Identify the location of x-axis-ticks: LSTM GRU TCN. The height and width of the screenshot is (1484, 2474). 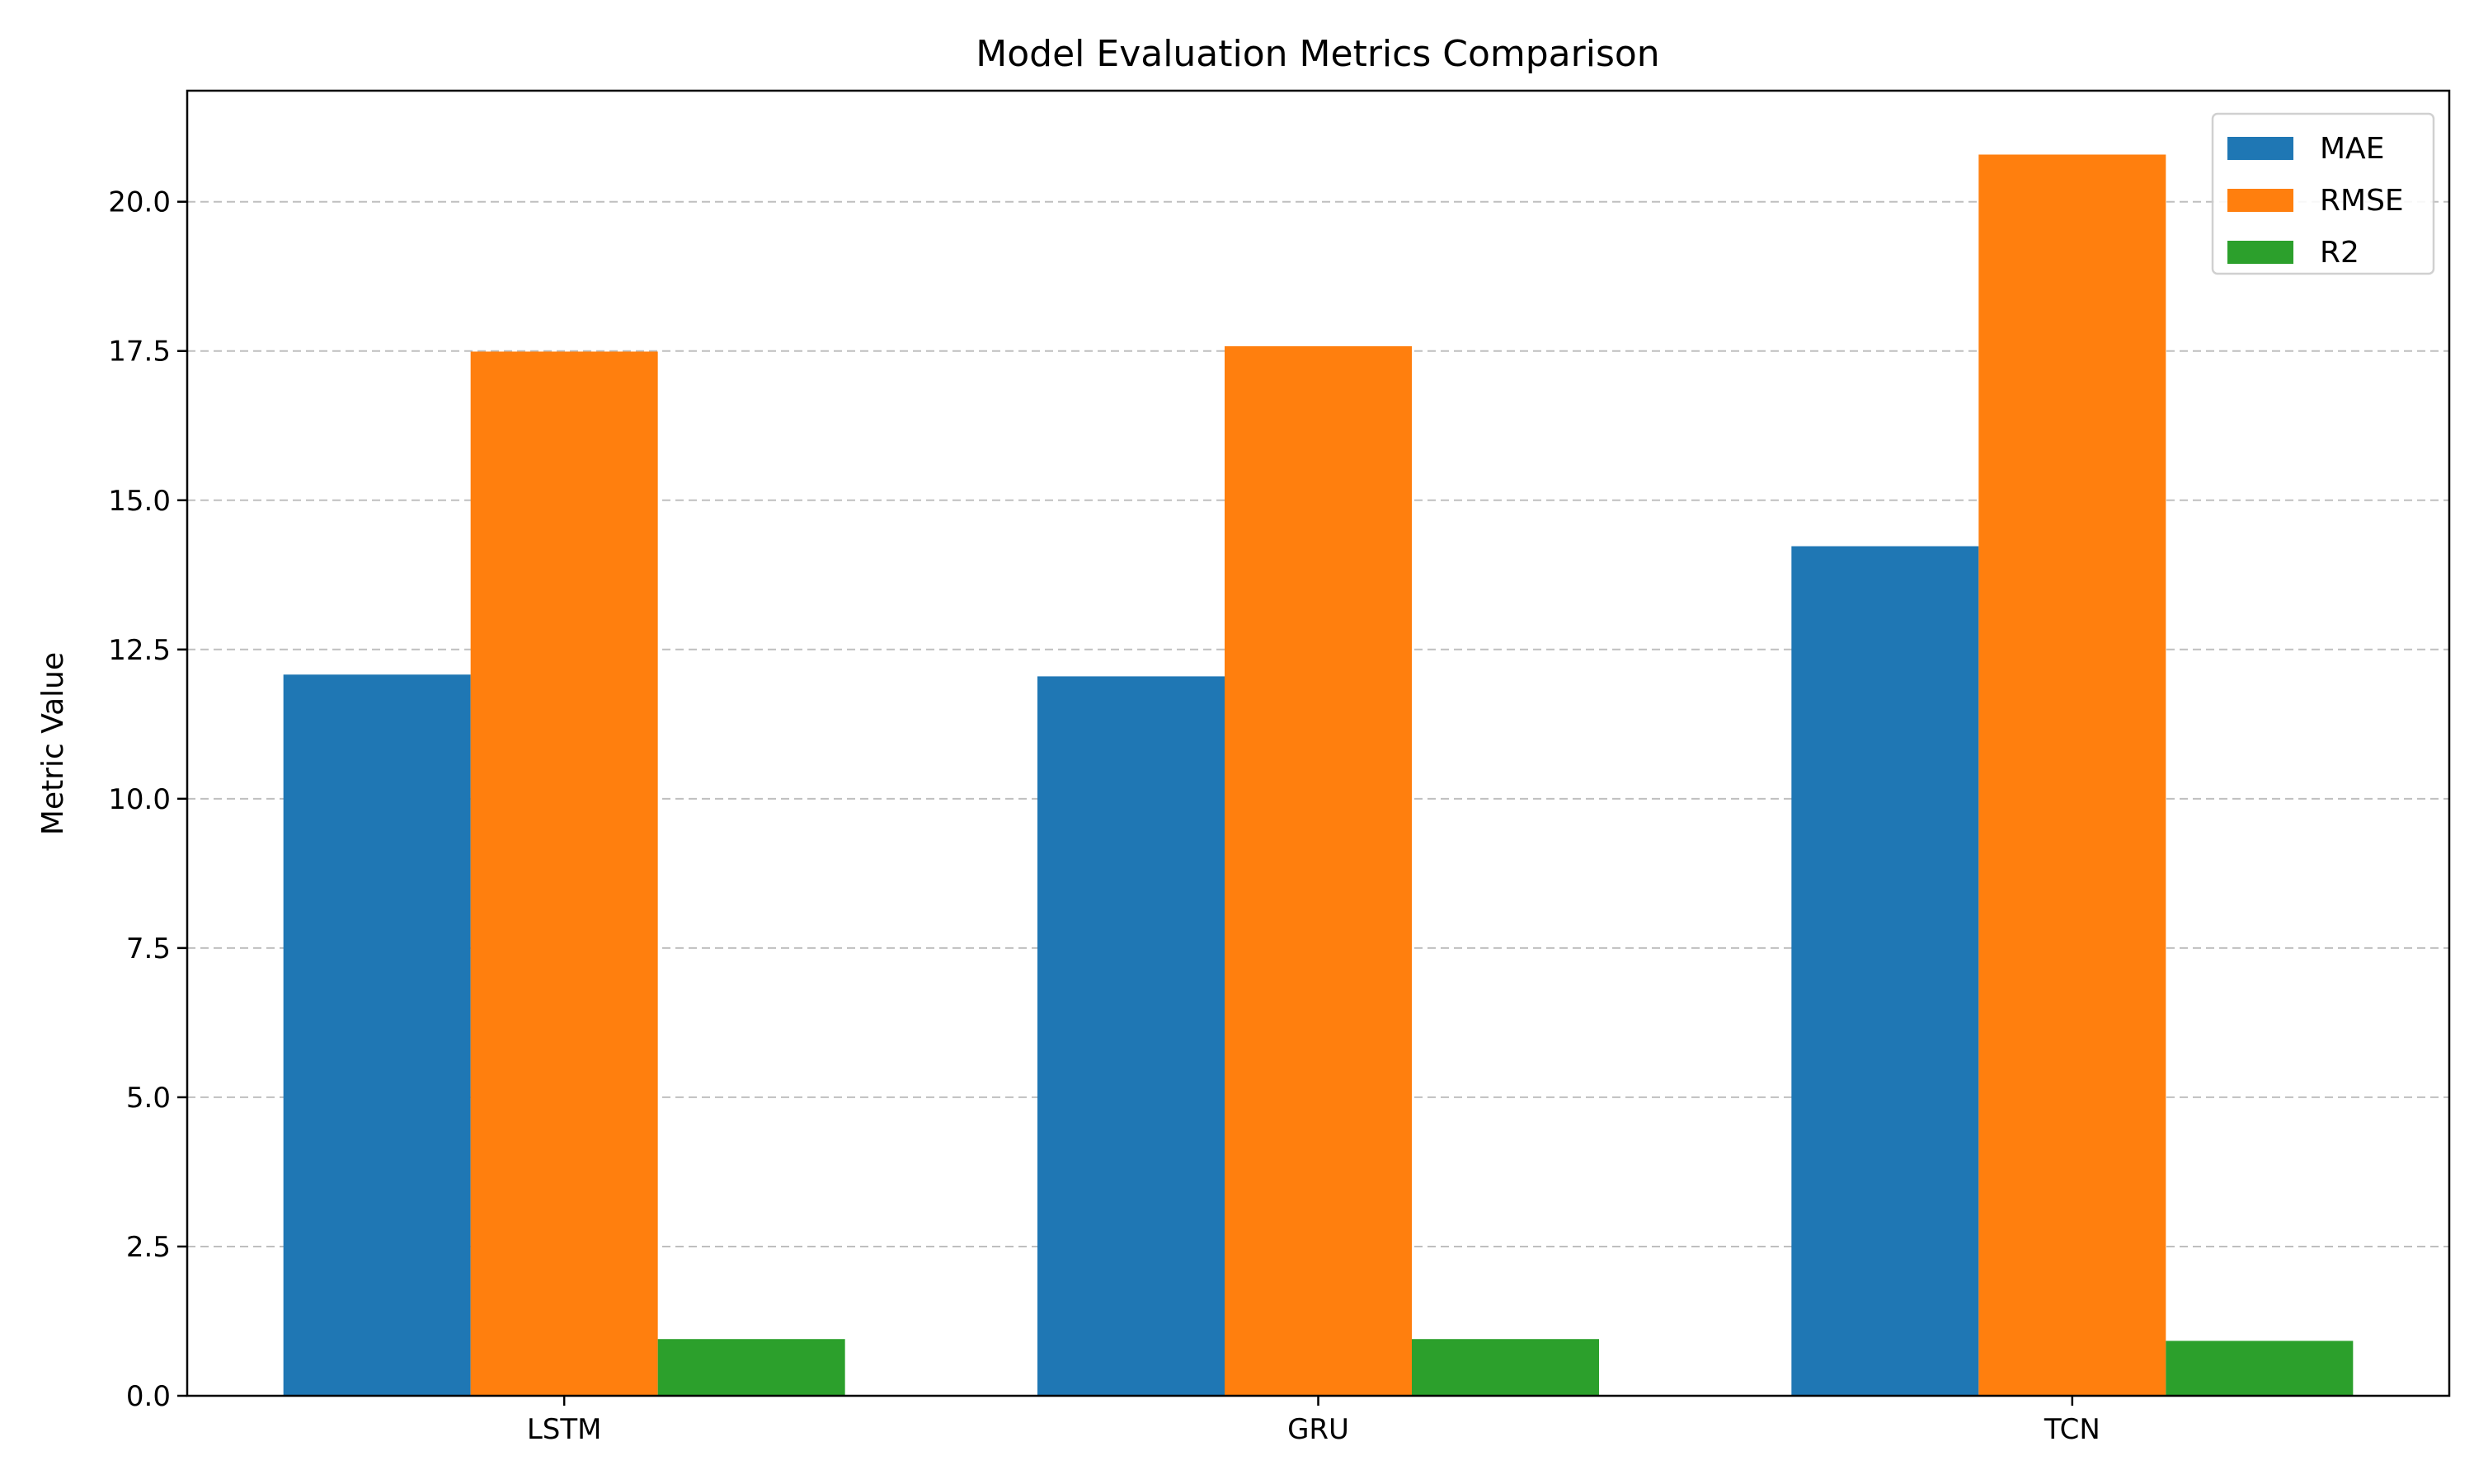
(1313, 1421).